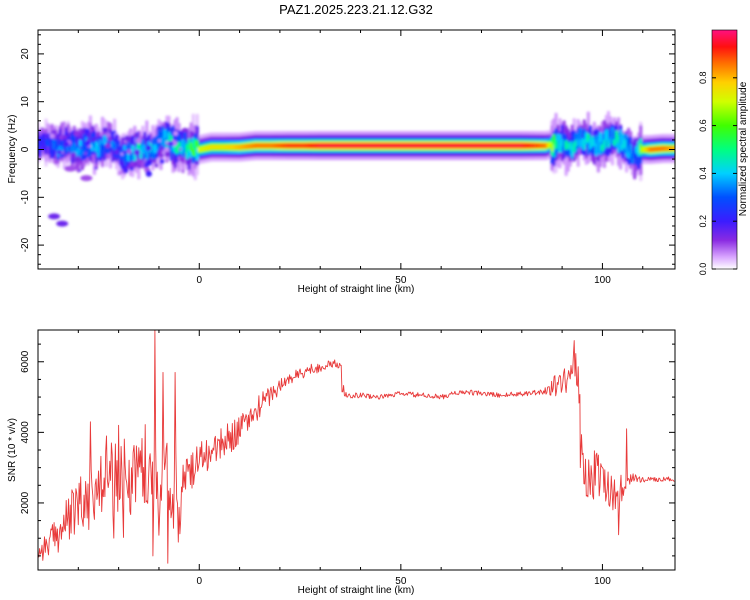 Image resolution: width=750 pixels, height=600 pixels. Describe the element at coordinates (70, 168) in the screenshot. I see `outlier-blob` at that location.